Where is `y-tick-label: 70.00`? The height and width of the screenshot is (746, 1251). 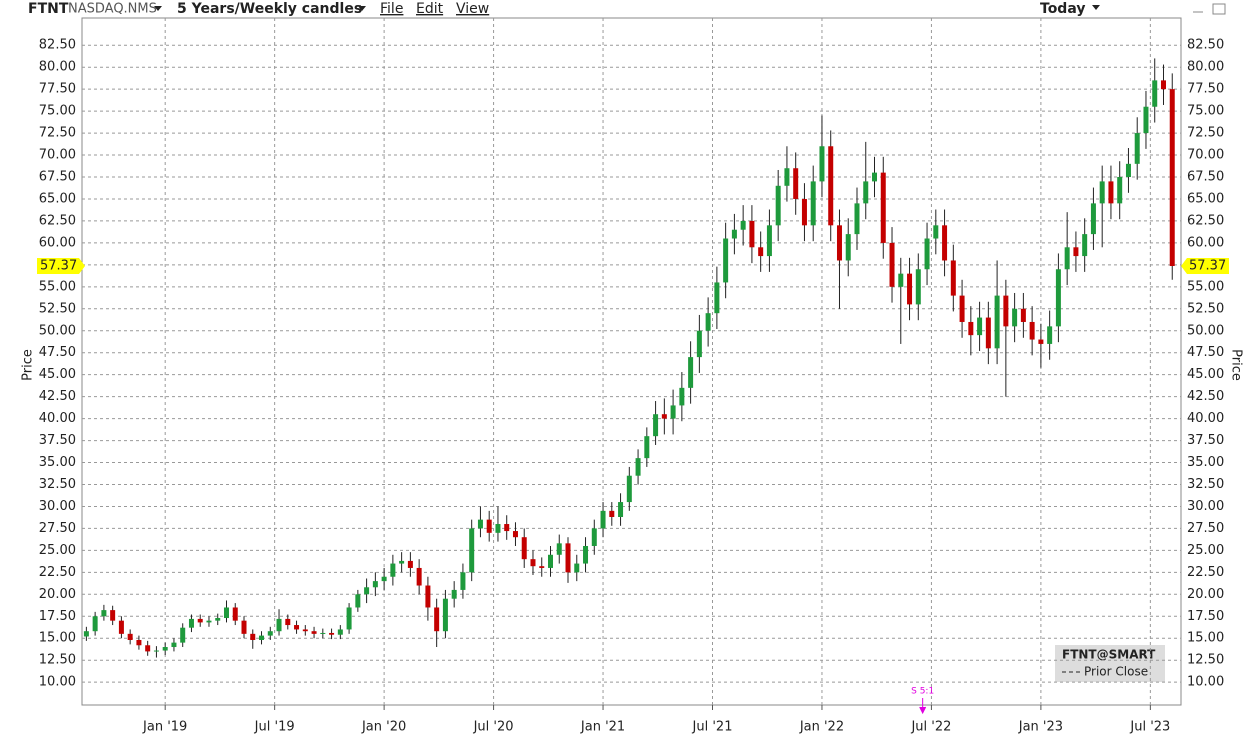 y-tick-label: 70.00 is located at coordinates (57, 155).